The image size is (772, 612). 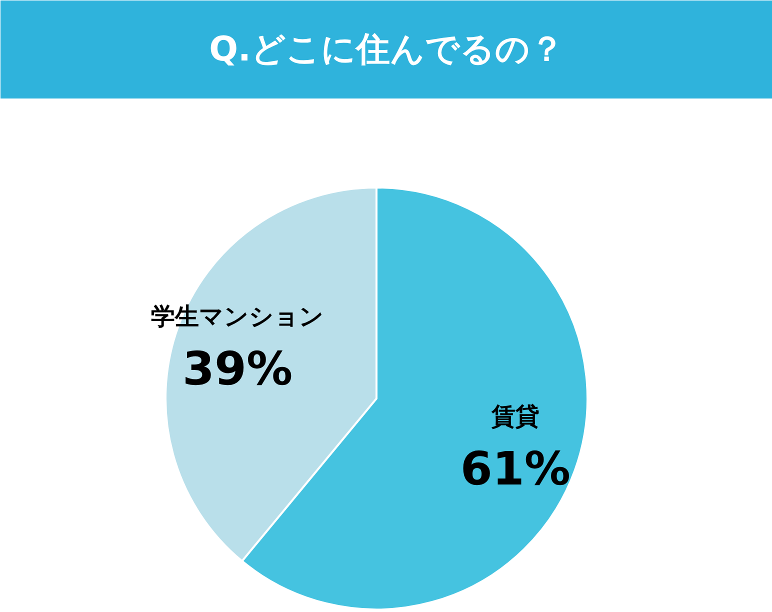 I want to click on data-label: 61%, so click(x=515, y=469).